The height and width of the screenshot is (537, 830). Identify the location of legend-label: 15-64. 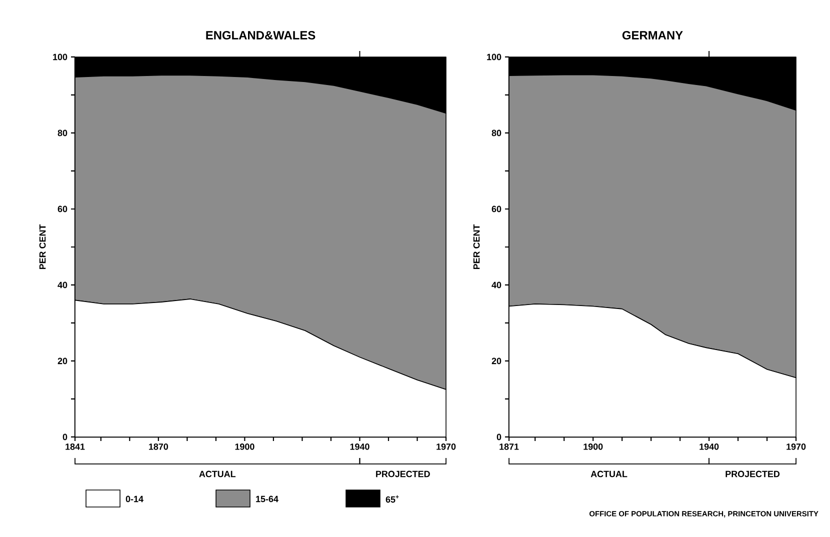
(267, 499).